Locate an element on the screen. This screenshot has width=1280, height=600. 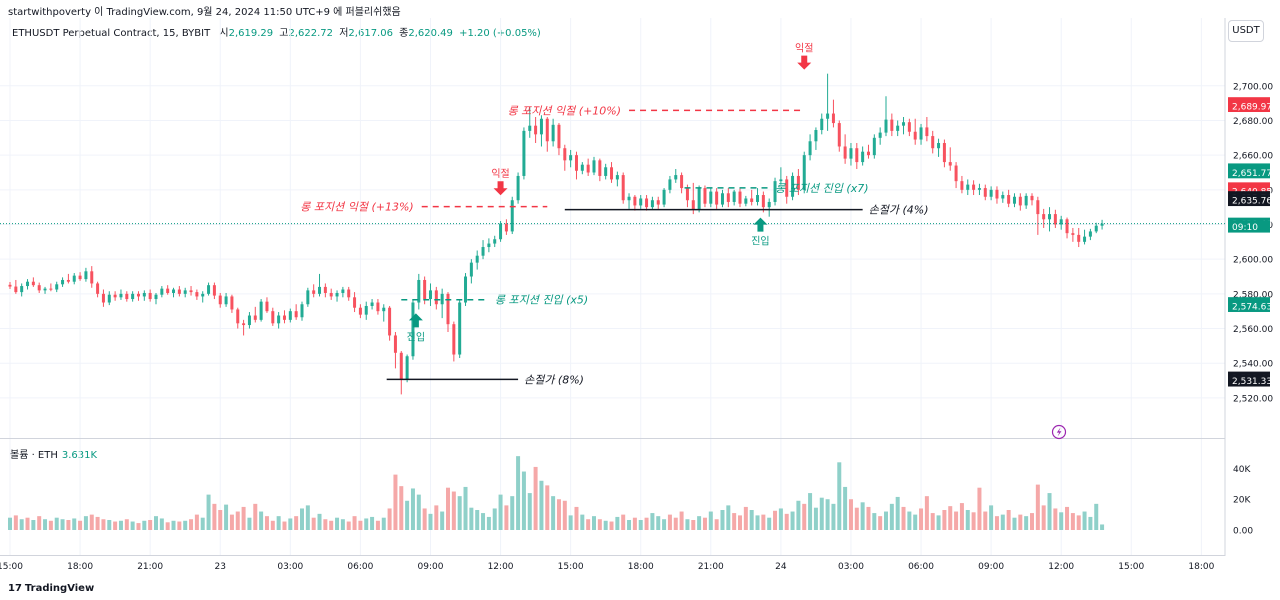
tradingview-logo: 17 TradingView is located at coordinates (51, 588).